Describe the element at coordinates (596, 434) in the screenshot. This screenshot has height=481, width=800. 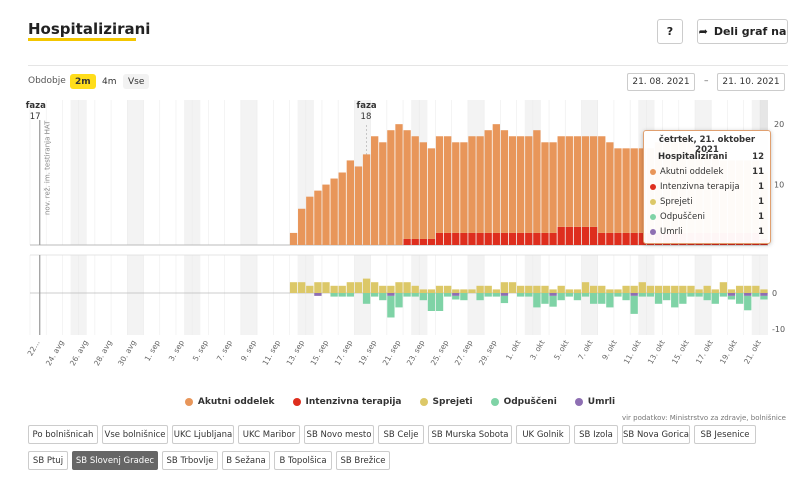
I see `hospital-button: SB Izola` at that location.